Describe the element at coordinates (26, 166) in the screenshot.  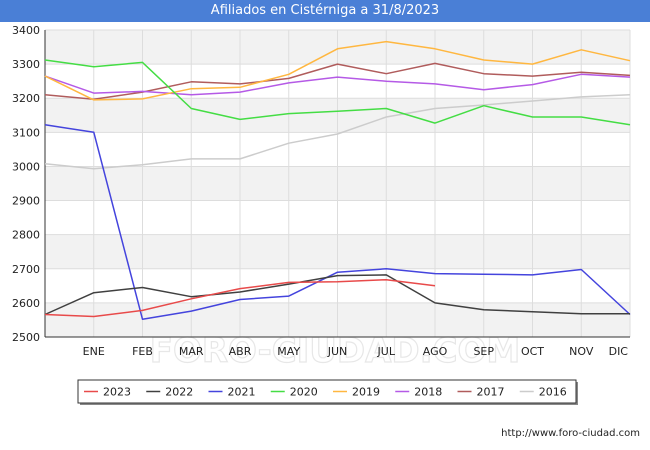
I see `y-tick-label: 3000` at that location.